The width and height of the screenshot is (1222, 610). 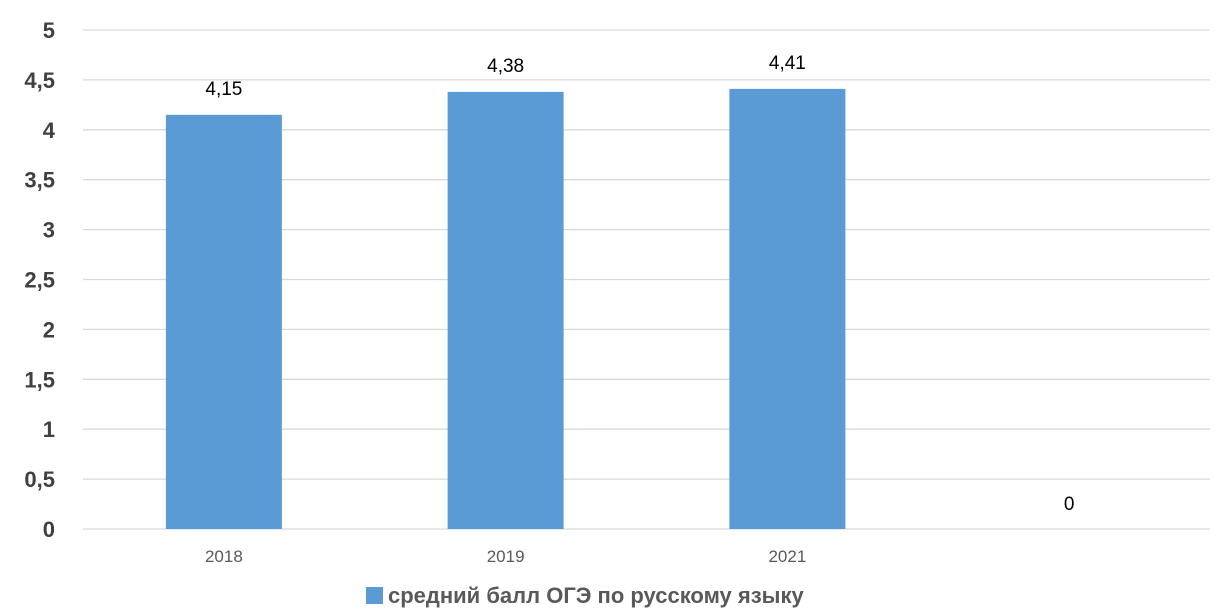 I want to click on y-tick-label: 1, so click(x=49, y=429).